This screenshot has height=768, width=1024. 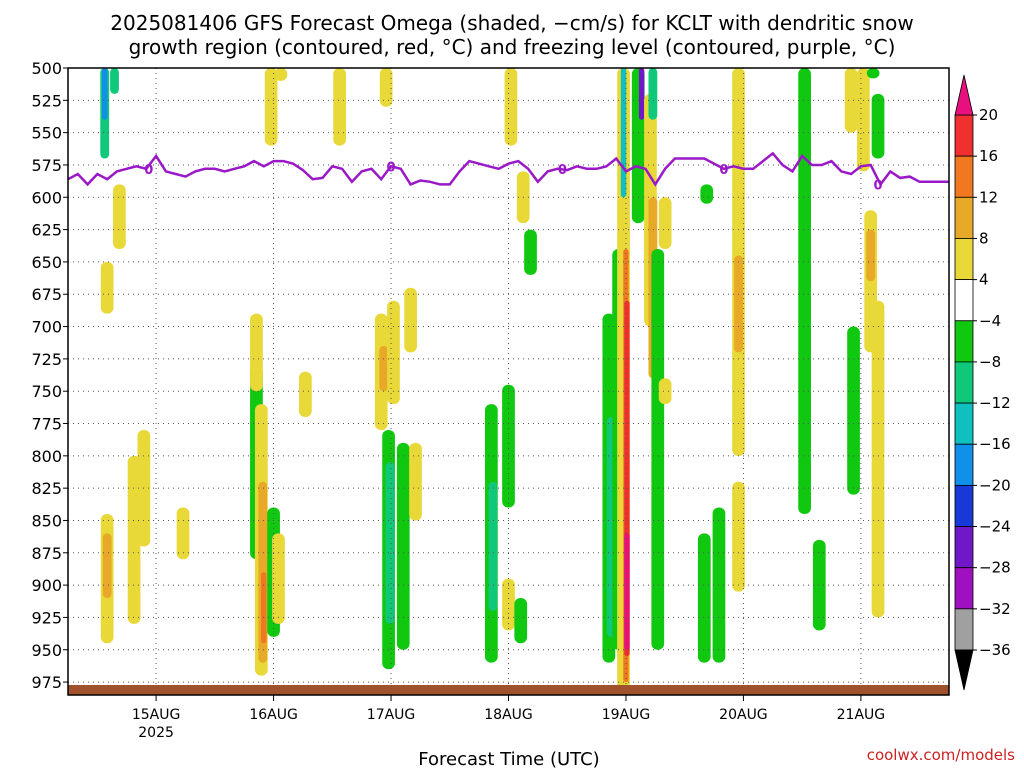 What do you see at coordinates (391, 715) in the screenshot?
I see `x-tick-label: 17AUG` at bounding box center [391, 715].